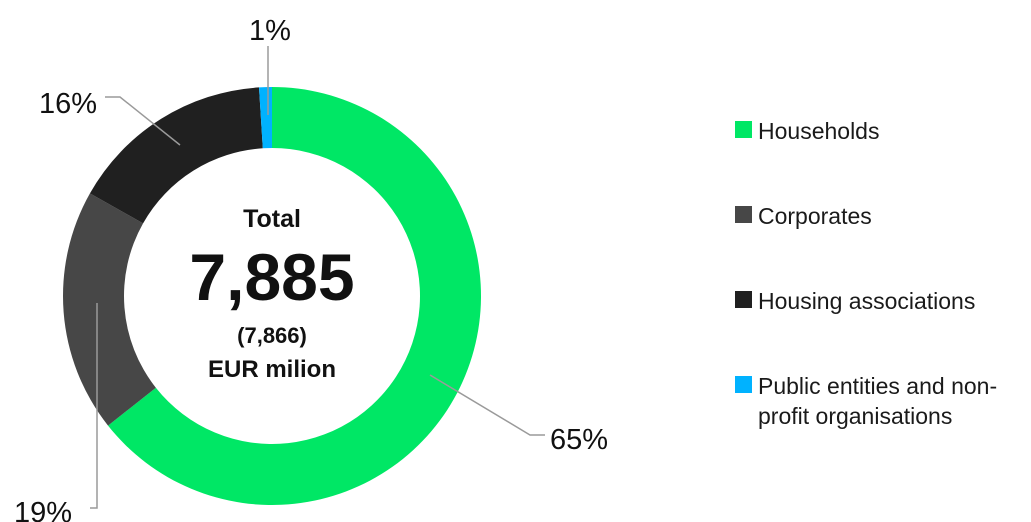 The image size is (1031, 522). What do you see at coordinates (743, 214) in the screenshot?
I see `legend-swatch-corporates` at bounding box center [743, 214].